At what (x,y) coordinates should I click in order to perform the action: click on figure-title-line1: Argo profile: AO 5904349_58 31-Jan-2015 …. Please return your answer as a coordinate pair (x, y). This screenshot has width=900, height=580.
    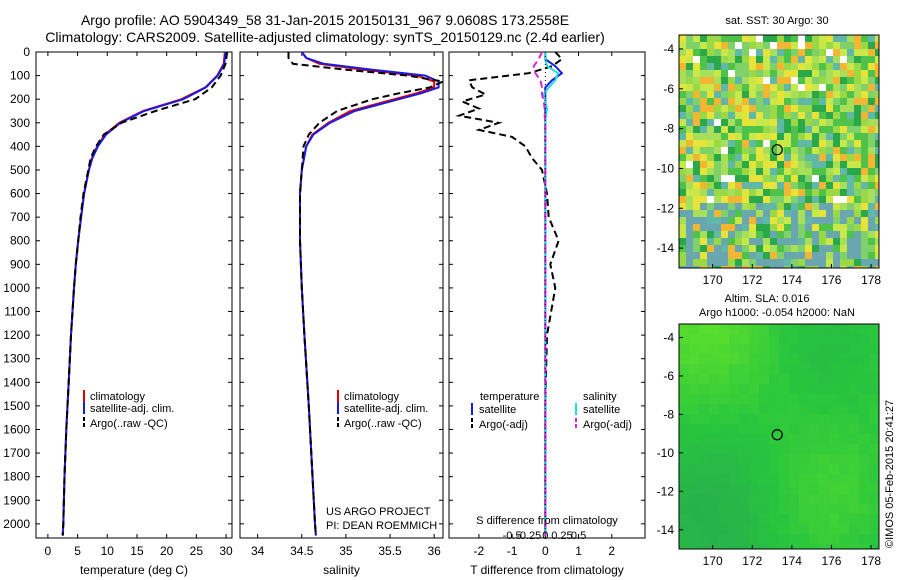
    Looking at the image, I should click on (325, 20).